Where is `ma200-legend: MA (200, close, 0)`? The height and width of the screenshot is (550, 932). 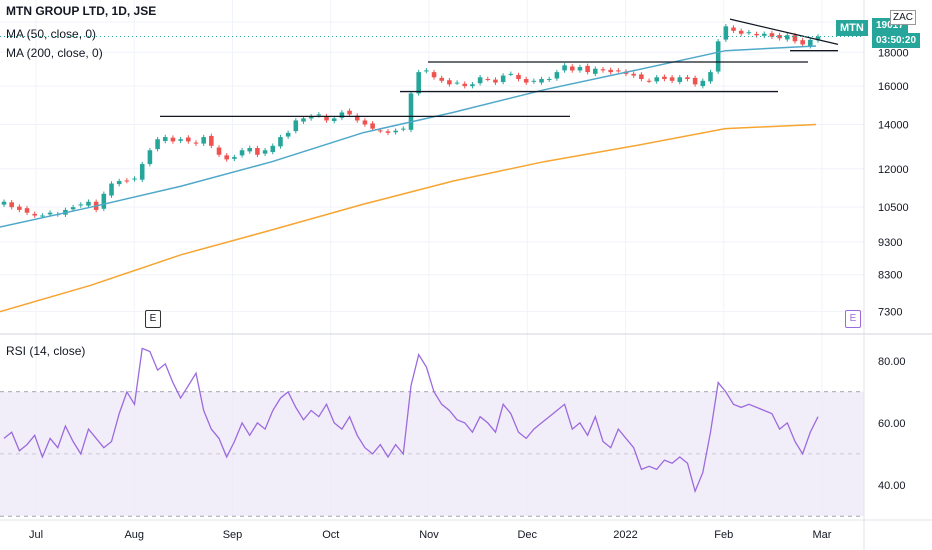 ma200-legend: MA (200, close, 0) is located at coordinates (54, 53).